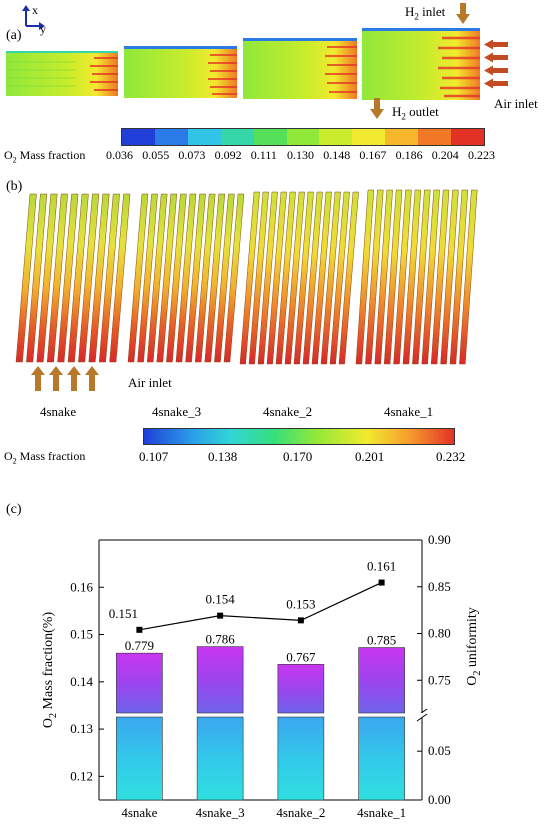  Describe the element at coordinates (14, 35) in the screenshot. I see `panel-a-letter: (a)` at that location.